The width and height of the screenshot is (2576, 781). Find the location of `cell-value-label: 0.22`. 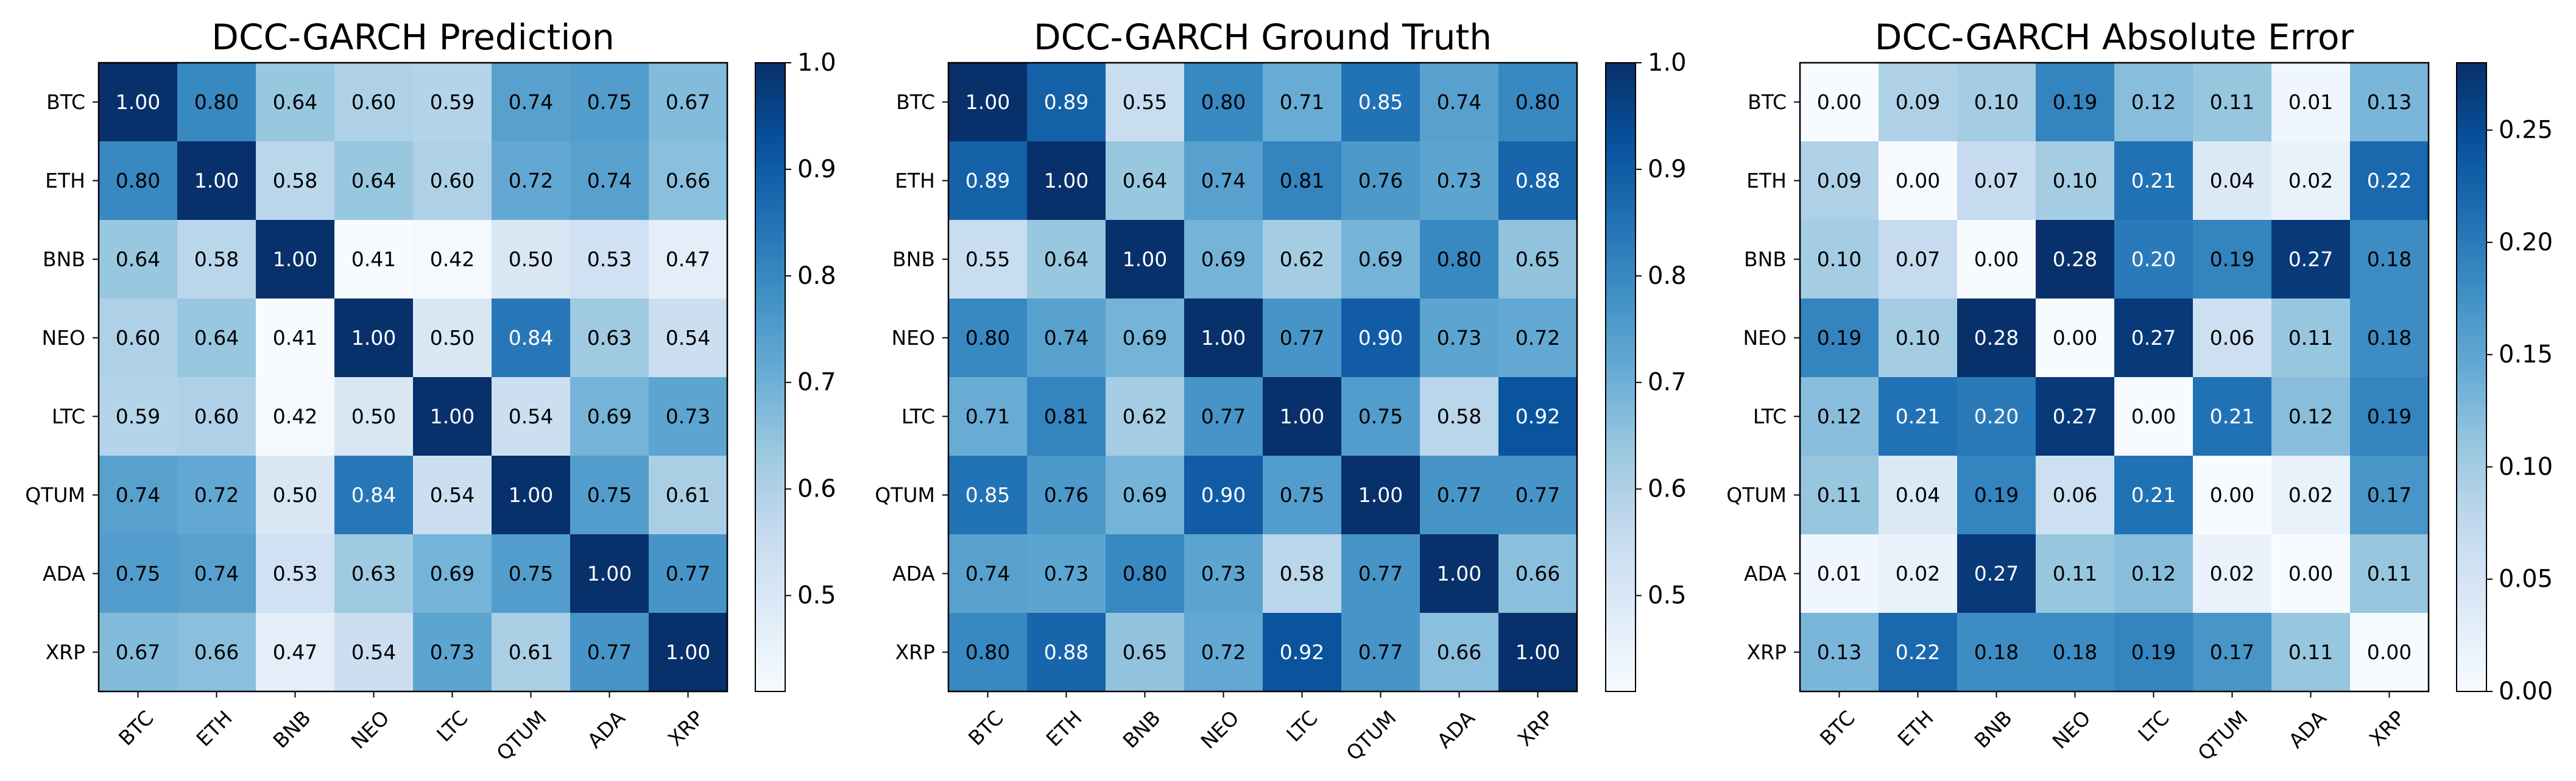

cell-value-label: 0.22 is located at coordinates (2389, 181).